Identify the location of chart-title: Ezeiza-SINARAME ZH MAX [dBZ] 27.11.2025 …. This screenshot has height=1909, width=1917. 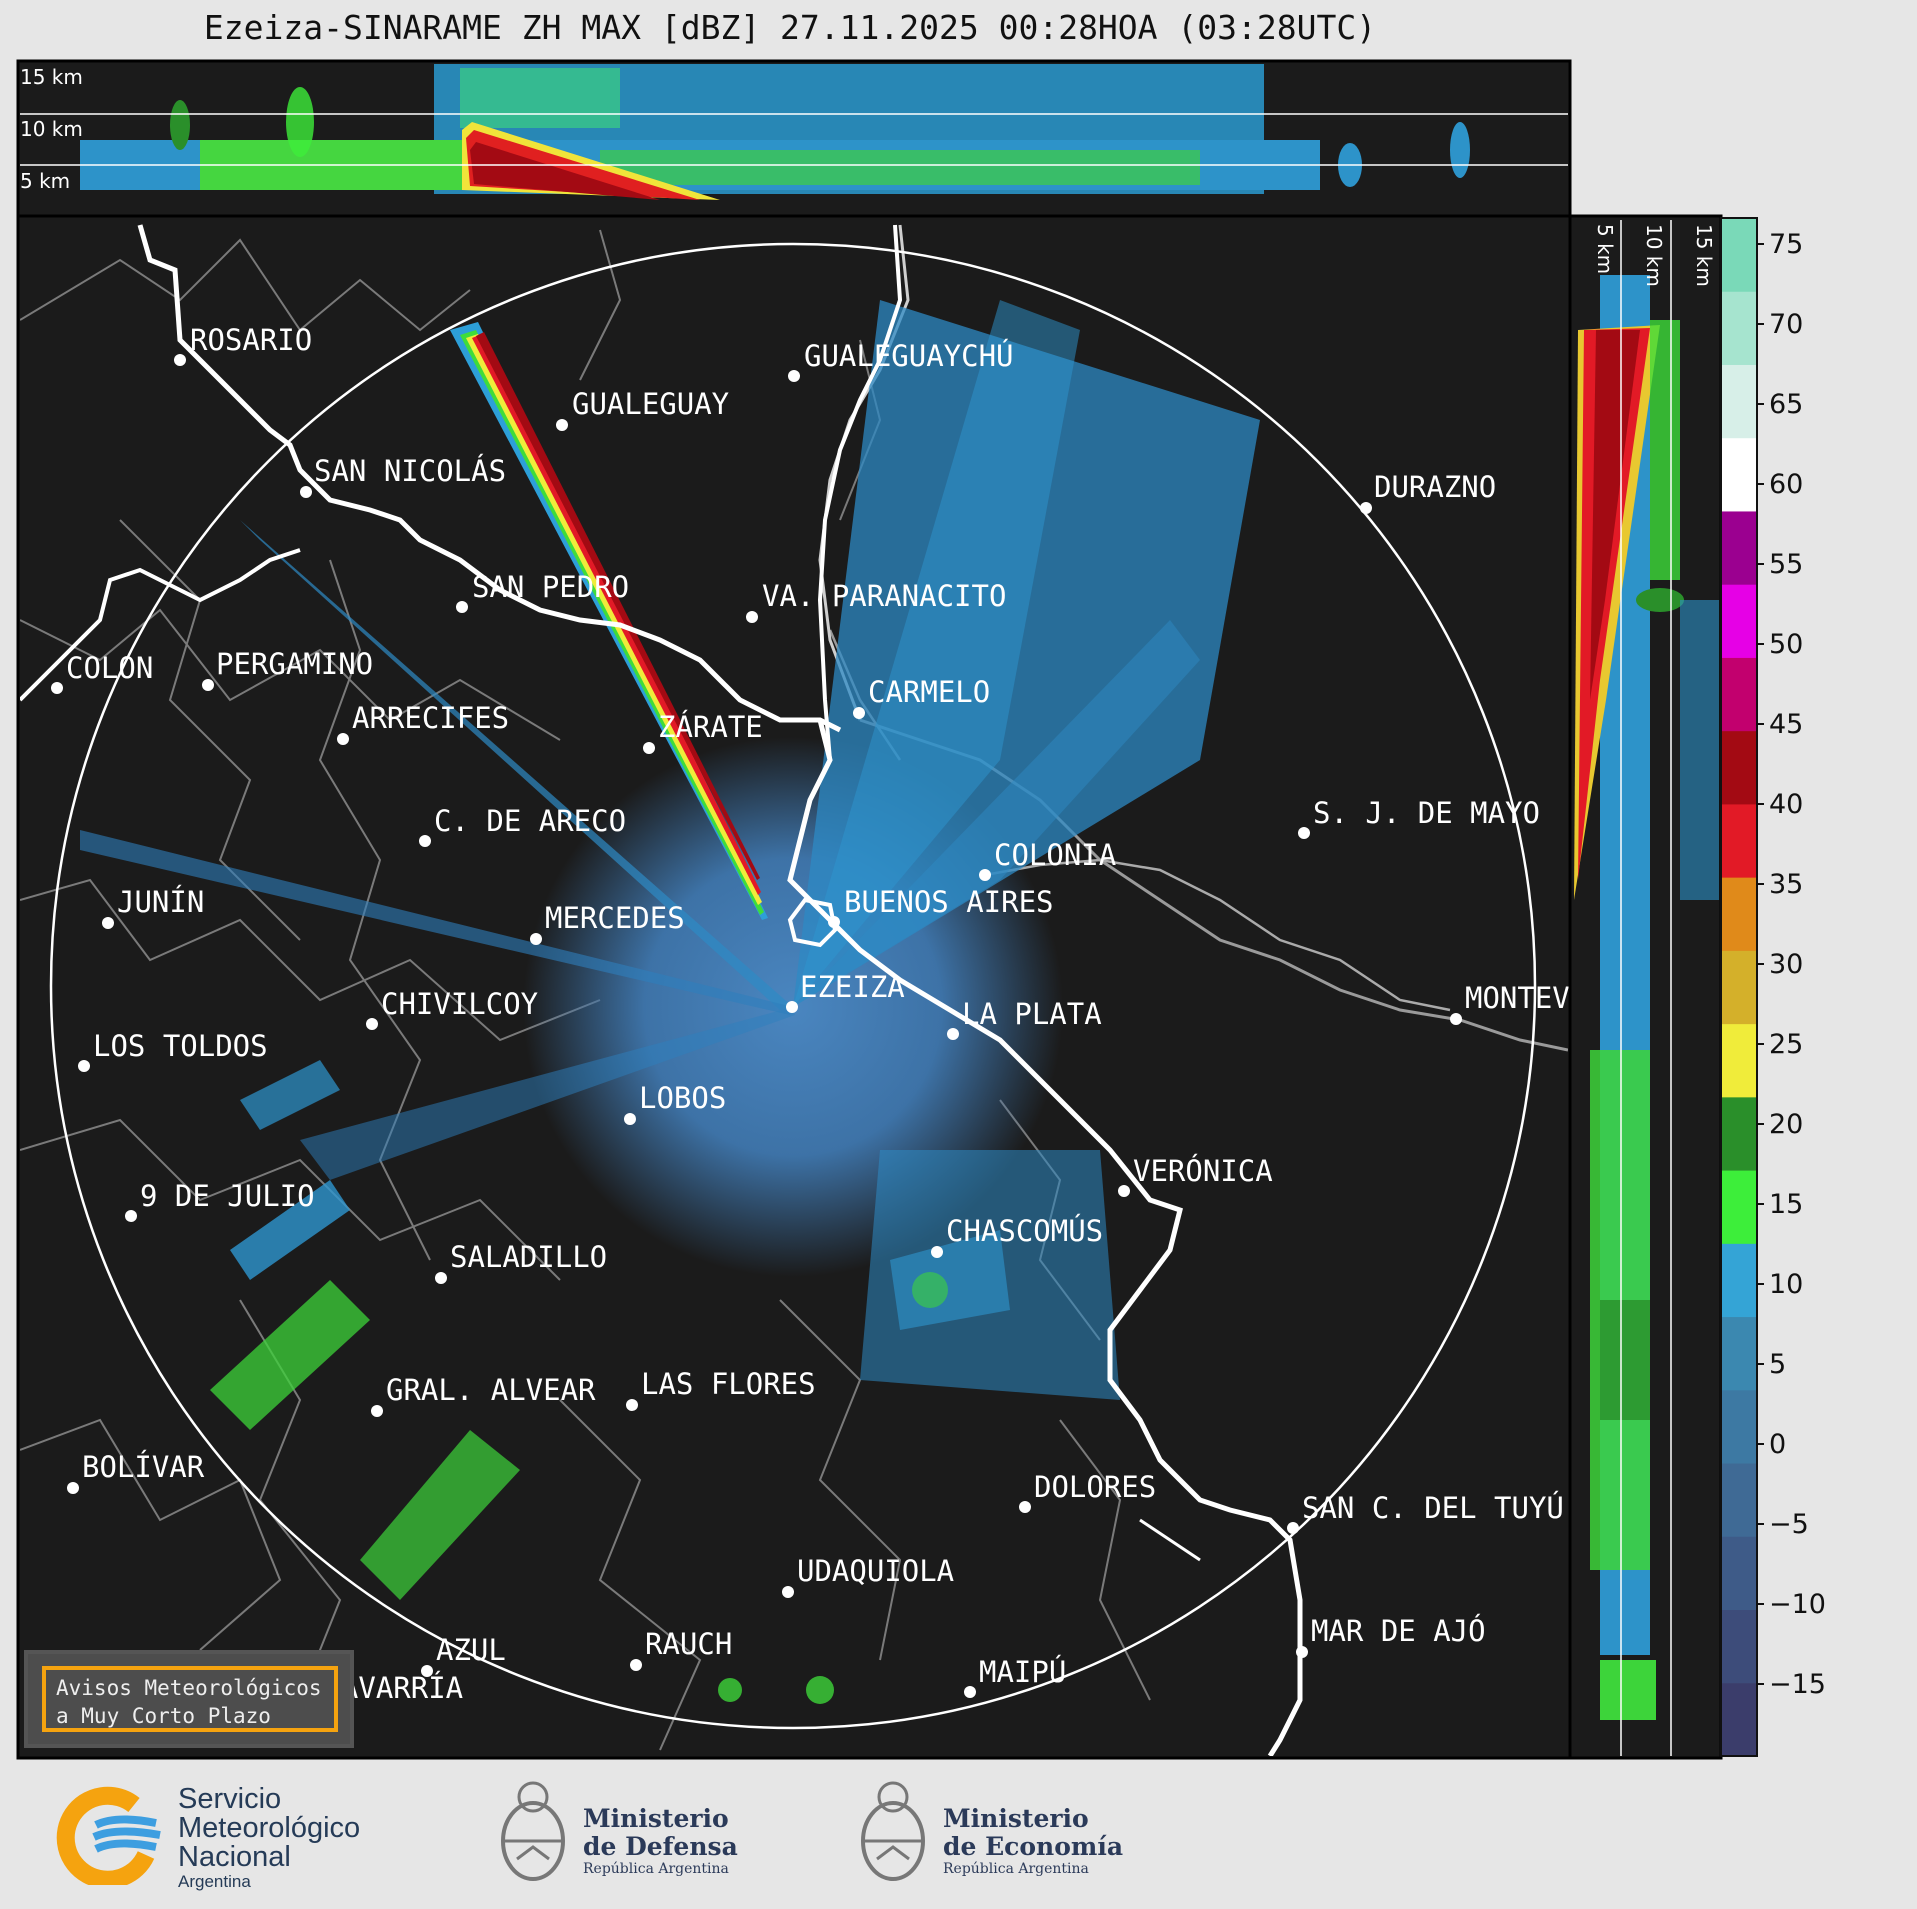
(790, 27).